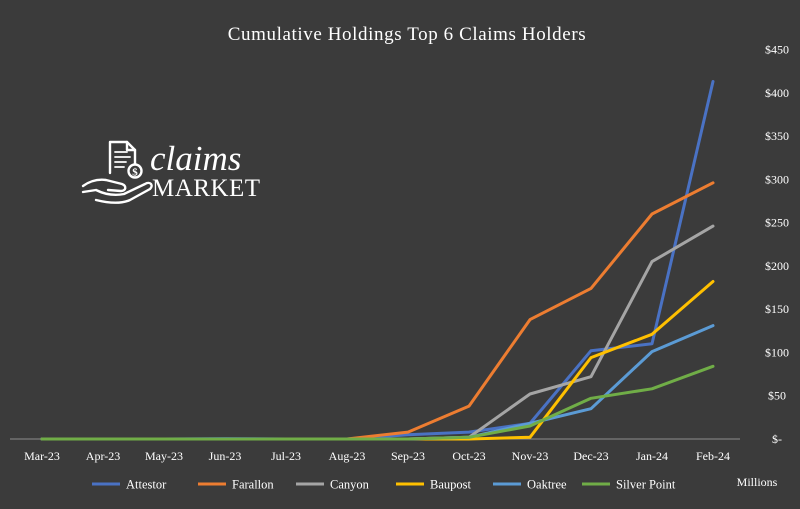 The height and width of the screenshot is (509, 800). Describe the element at coordinates (530, 456) in the screenshot. I see `x-tick-label: Nov-23` at that location.